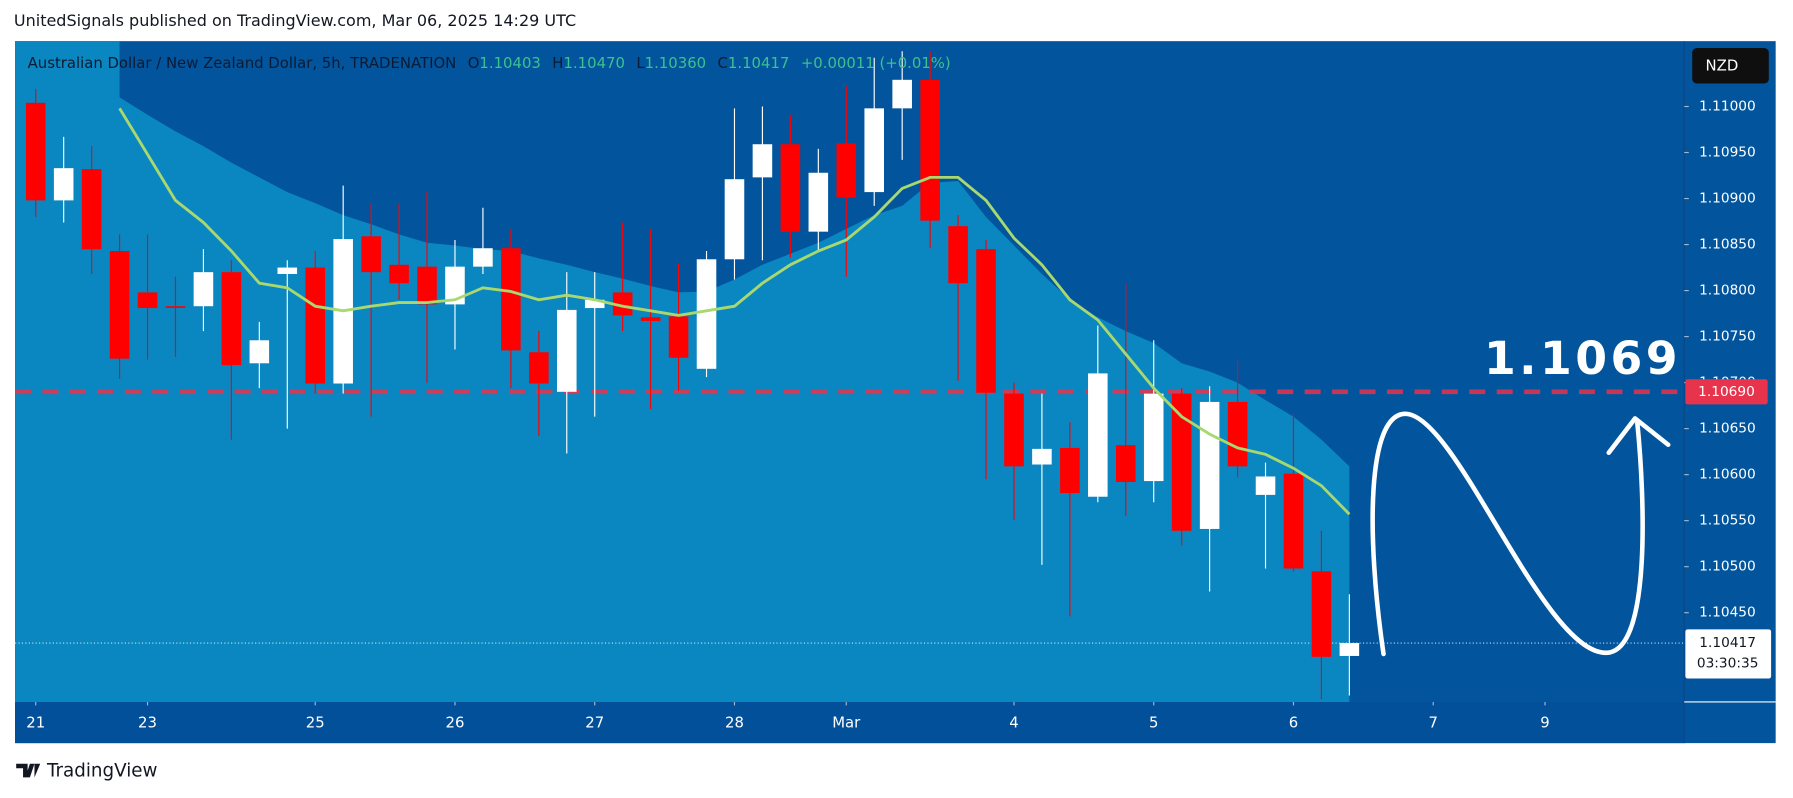 Image resolution: width=1793 pixels, height=798 pixels. Describe the element at coordinates (1727, 521) in the screenshot. I see `y-tick-label: 1.10550` at that location.